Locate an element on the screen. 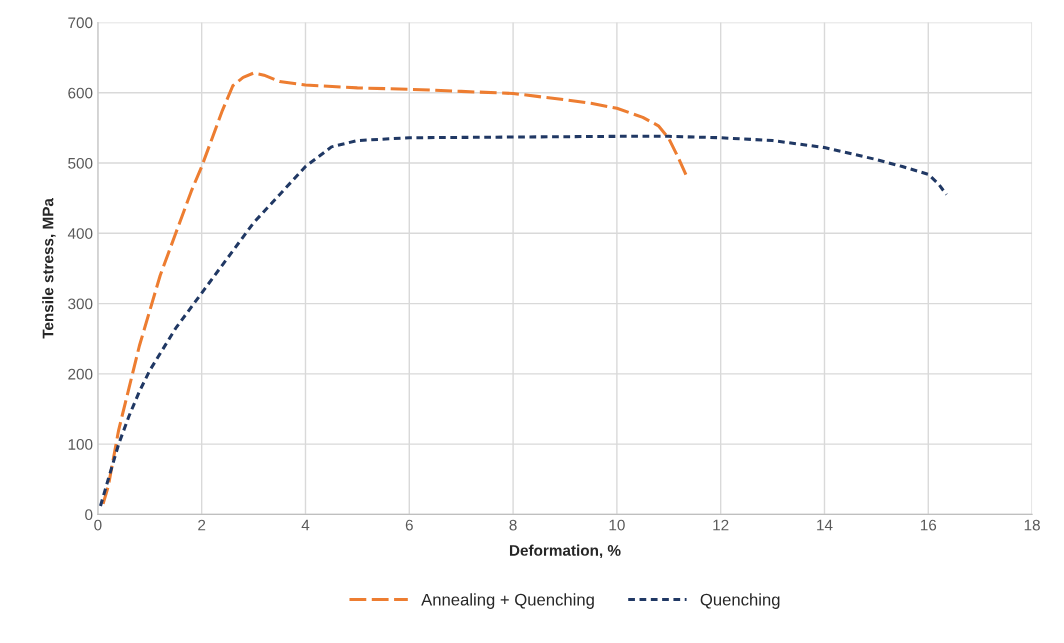 The image size is (1064, 643). x-tick-label: 2 is located at coordinates (202, 525).